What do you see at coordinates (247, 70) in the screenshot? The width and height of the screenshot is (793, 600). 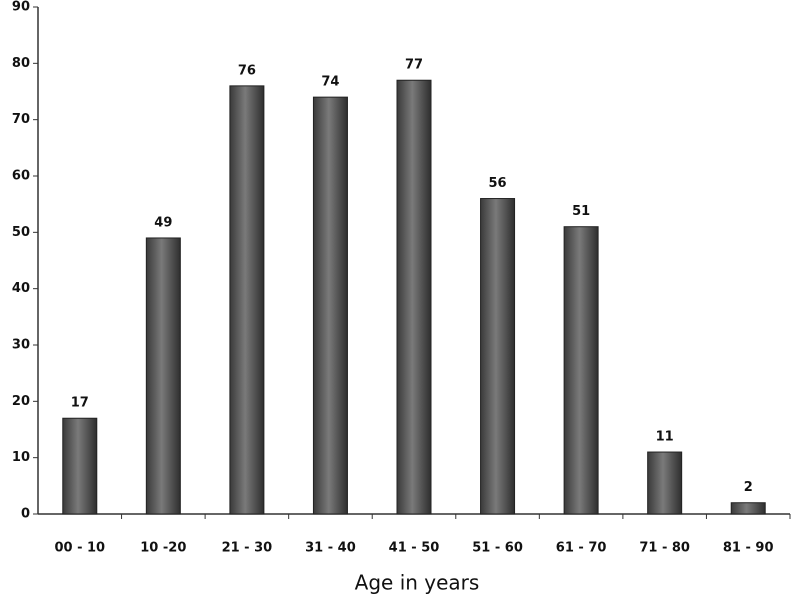 I see `data-label: 76` at bounding box center [247, 70].